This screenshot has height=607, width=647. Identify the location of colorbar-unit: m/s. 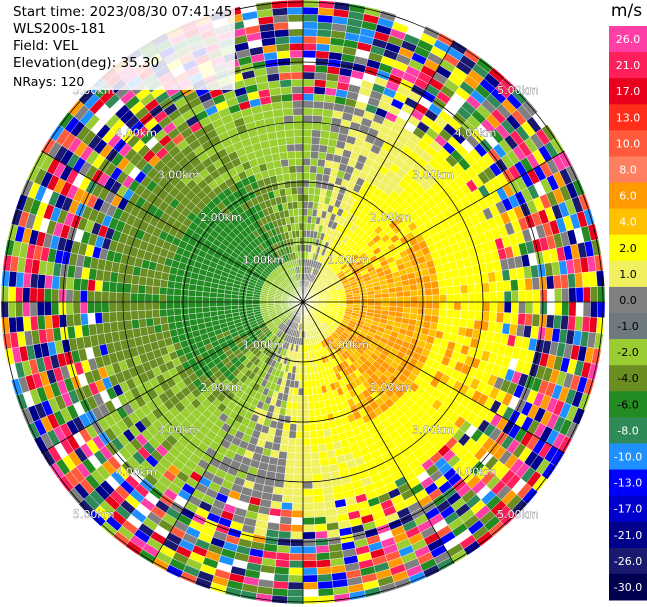
(626, 11).